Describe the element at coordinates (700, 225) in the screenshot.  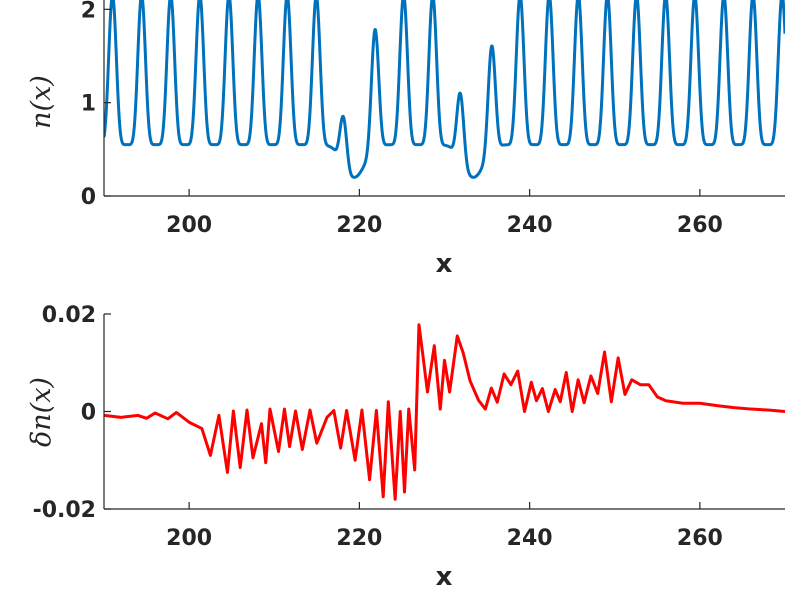
I see `density-x-tick-label: 260` at that location.